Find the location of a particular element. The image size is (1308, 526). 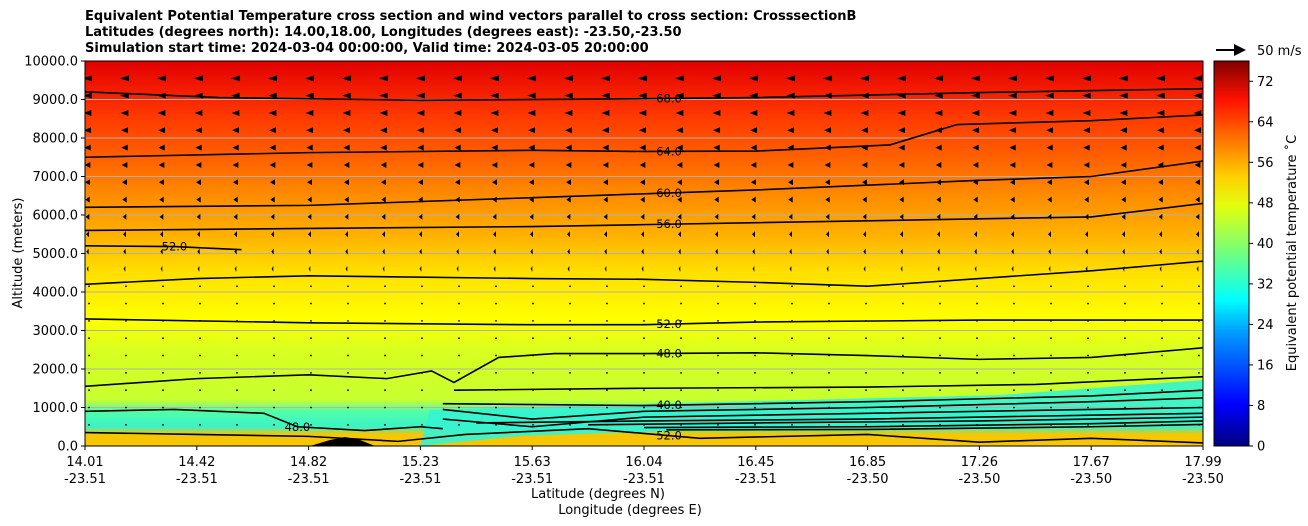

contour-label: 40.0 is located at coordinates (669, 405).